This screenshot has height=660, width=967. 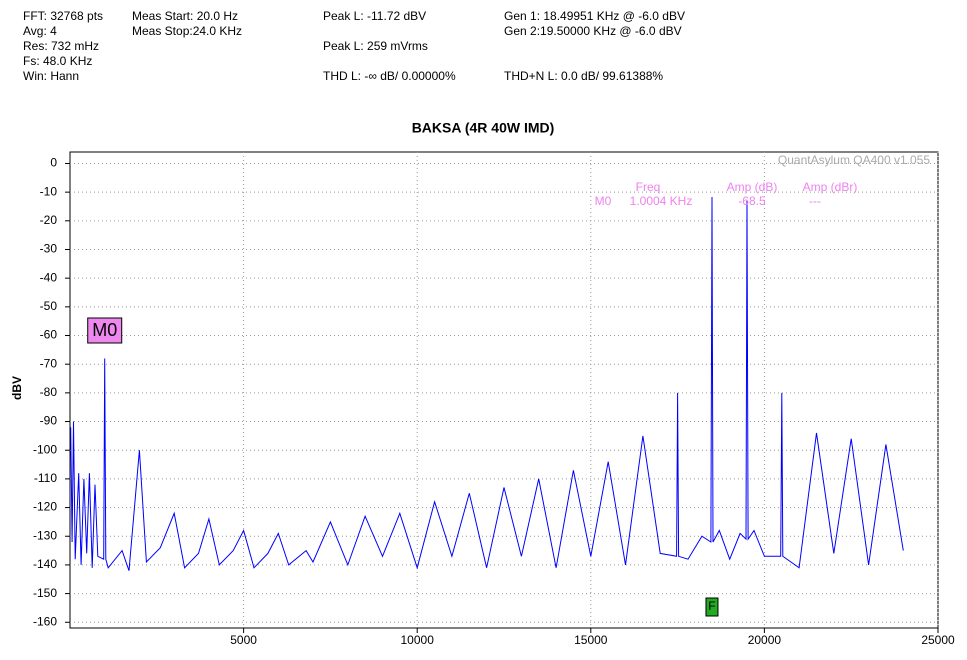 I want to click on header-peak: Peak L: -11.72 dBV, so click(x=374, y=16).